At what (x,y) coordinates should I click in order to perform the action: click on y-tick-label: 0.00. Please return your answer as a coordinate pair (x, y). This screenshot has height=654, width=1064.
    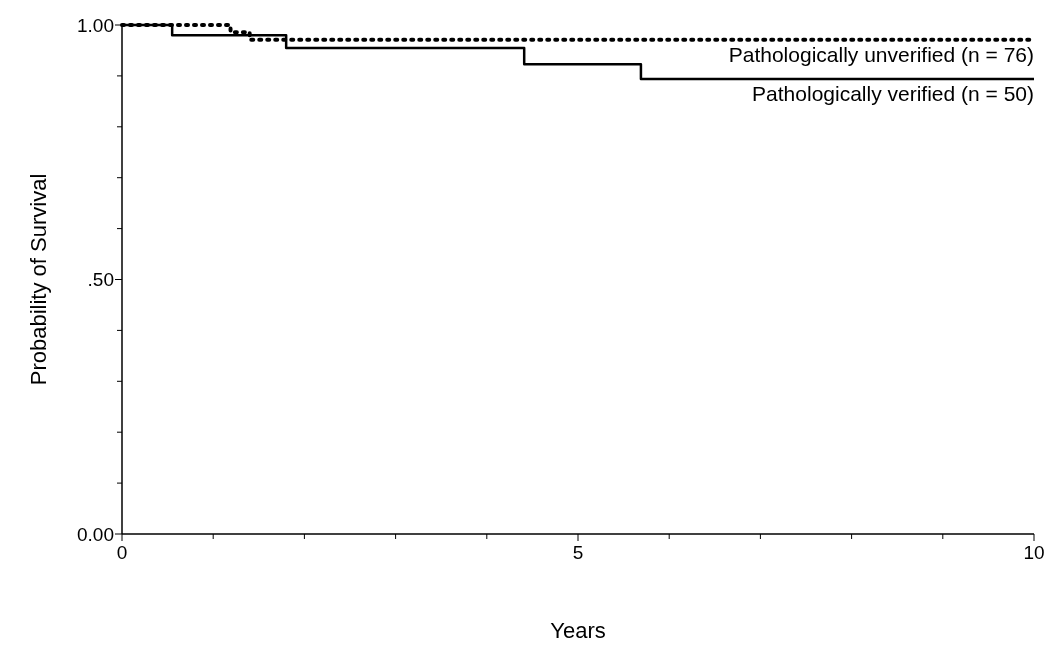
    Looking at the image, I should click on (95, 534).